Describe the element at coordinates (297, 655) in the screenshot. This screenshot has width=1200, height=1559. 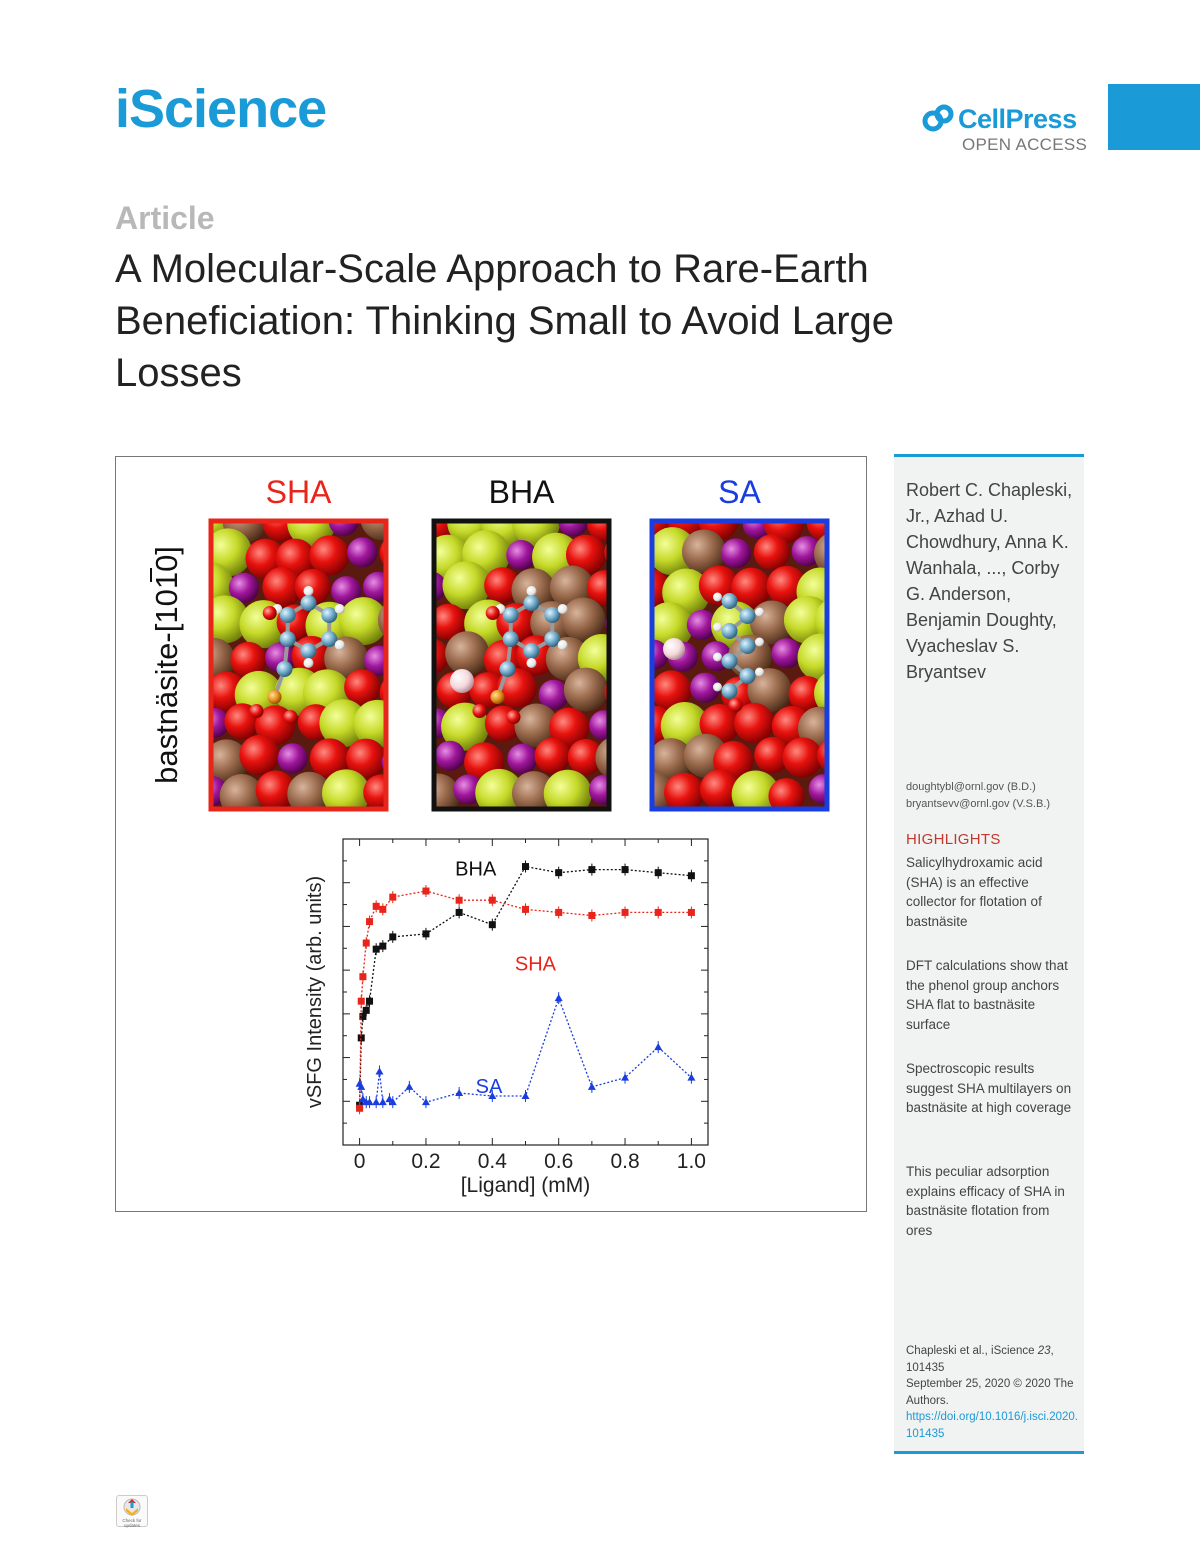
I see `ligand-molecule-sha` at that location.